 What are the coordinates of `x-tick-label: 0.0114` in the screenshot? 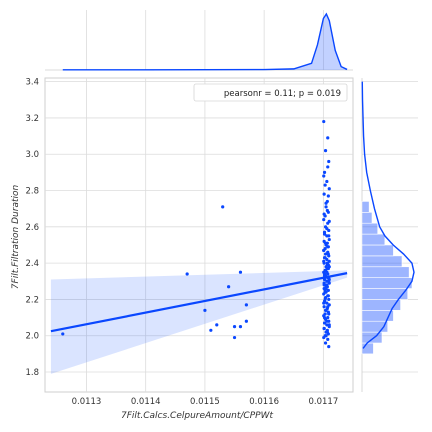 It's located at (146, 402).